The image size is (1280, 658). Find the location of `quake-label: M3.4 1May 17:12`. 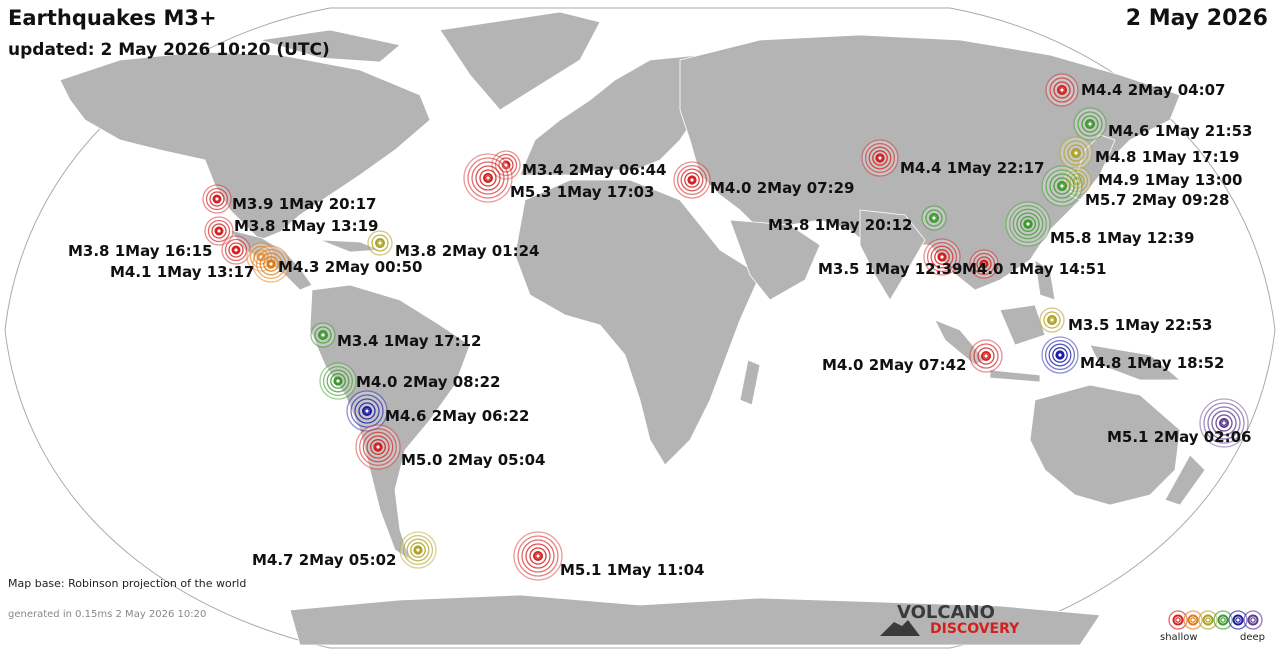

quake-label: M3.4 1May 17:12 is located at coordinates (409, 341).